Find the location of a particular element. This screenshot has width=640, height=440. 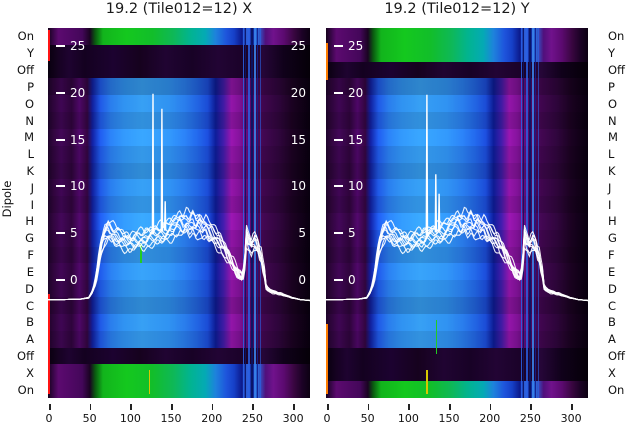

ytick-label-left-20: 20 is located at coordinates (356, 92).